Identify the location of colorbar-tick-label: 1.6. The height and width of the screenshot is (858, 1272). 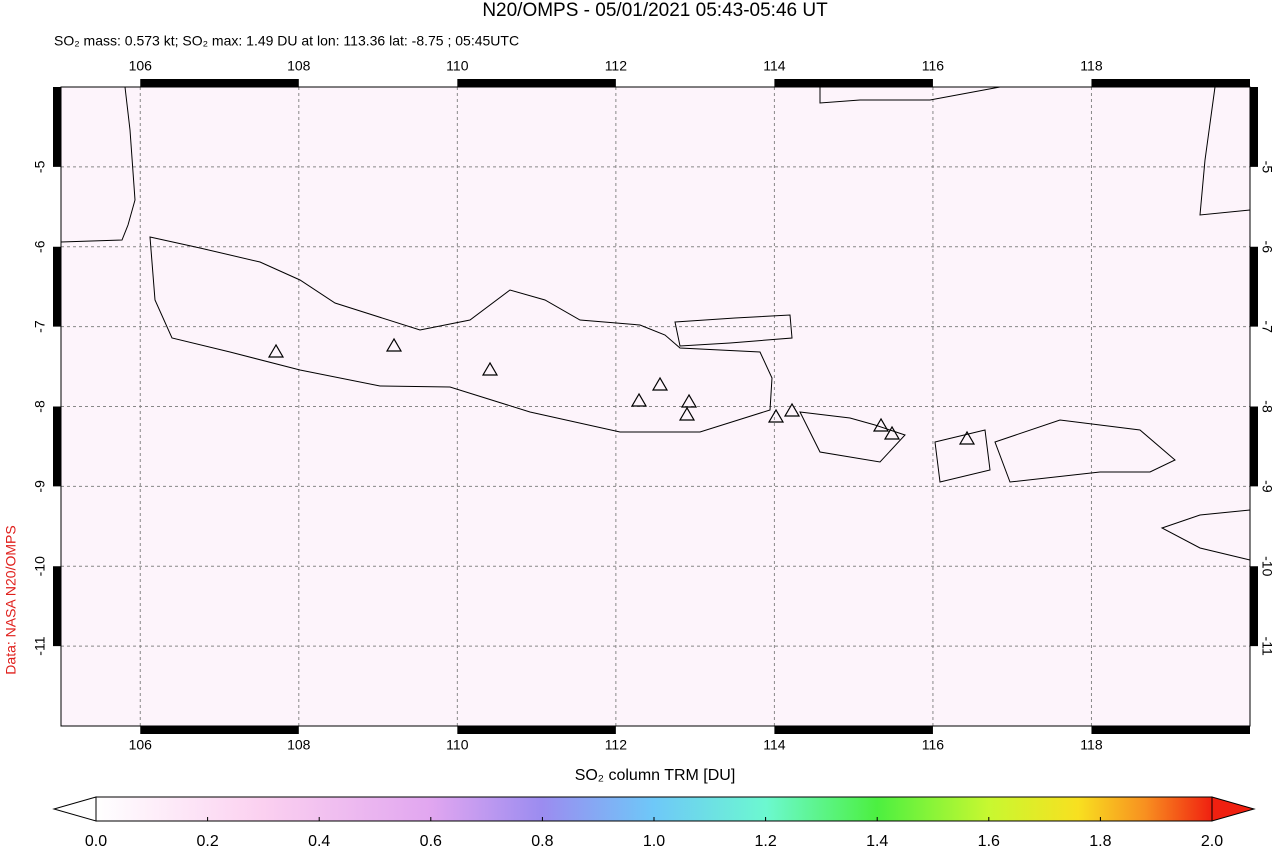
(989, 841).